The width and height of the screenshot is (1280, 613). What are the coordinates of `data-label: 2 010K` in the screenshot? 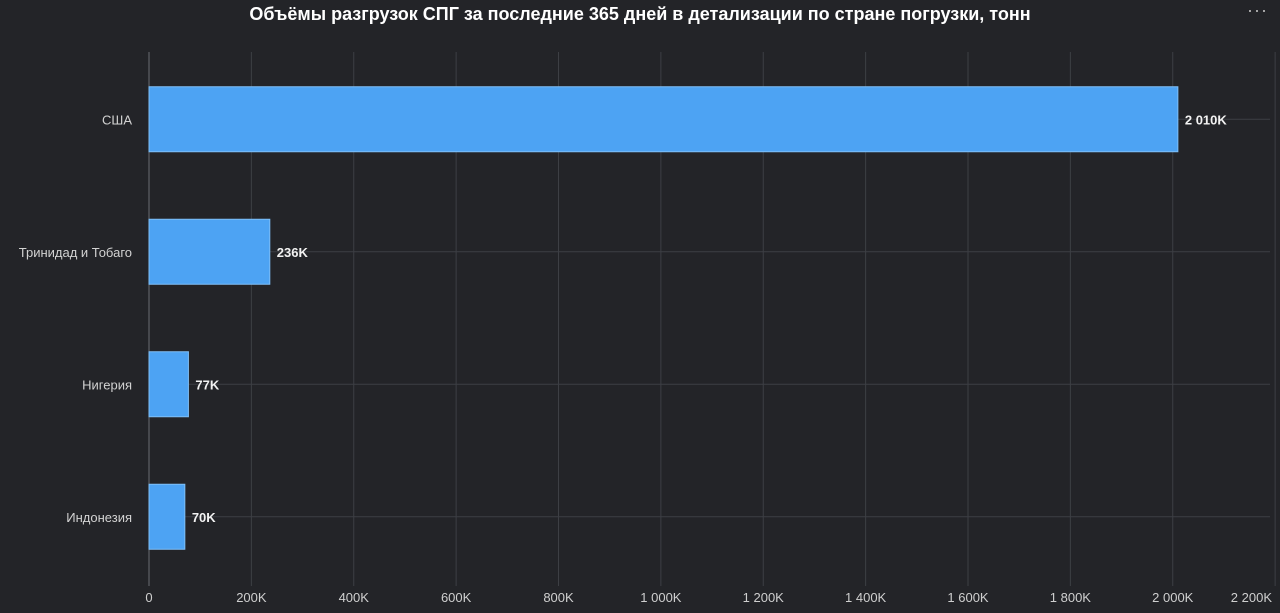 It's located at (1206, 119).